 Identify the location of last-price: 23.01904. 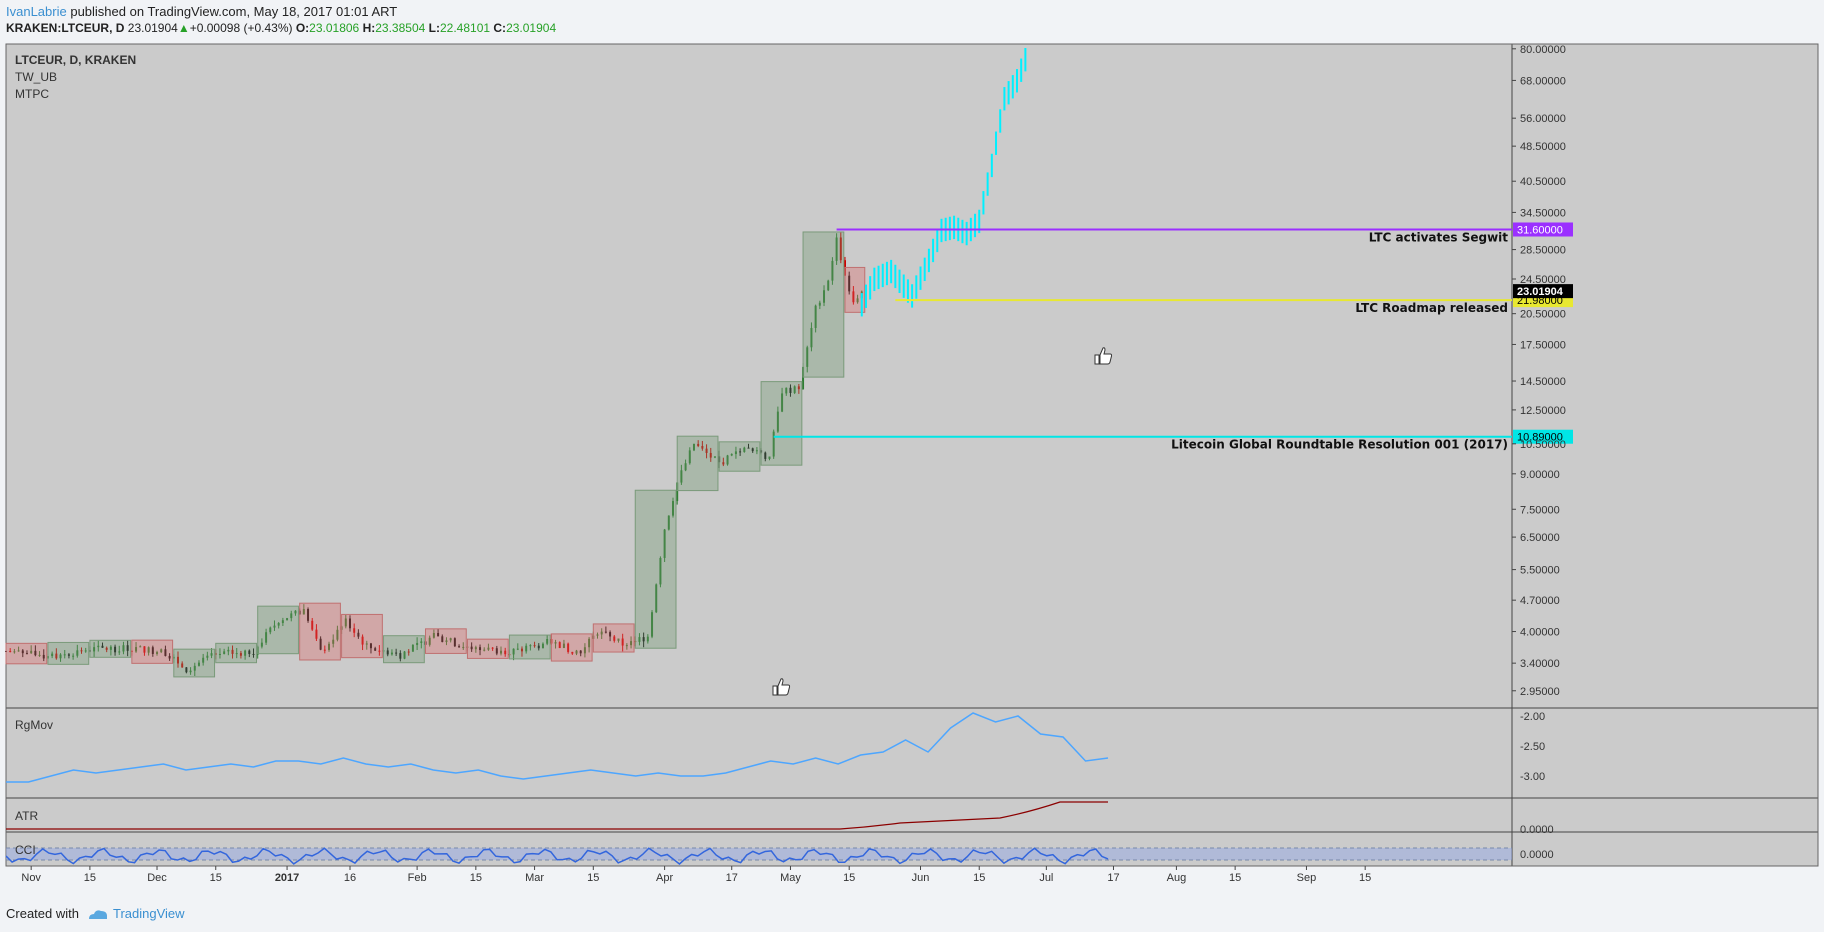
(152, 28).